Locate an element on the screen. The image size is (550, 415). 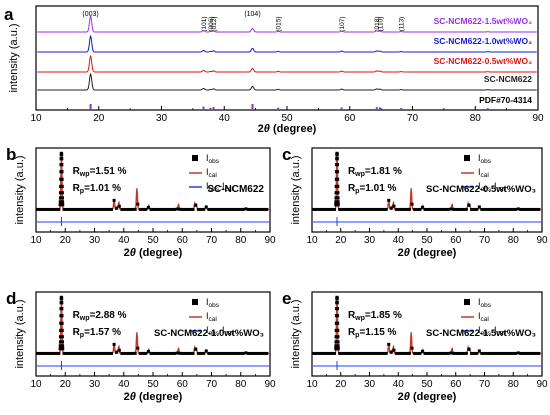
y-axis-label: intensity (a.u.) is located at coordinates (296, 333).